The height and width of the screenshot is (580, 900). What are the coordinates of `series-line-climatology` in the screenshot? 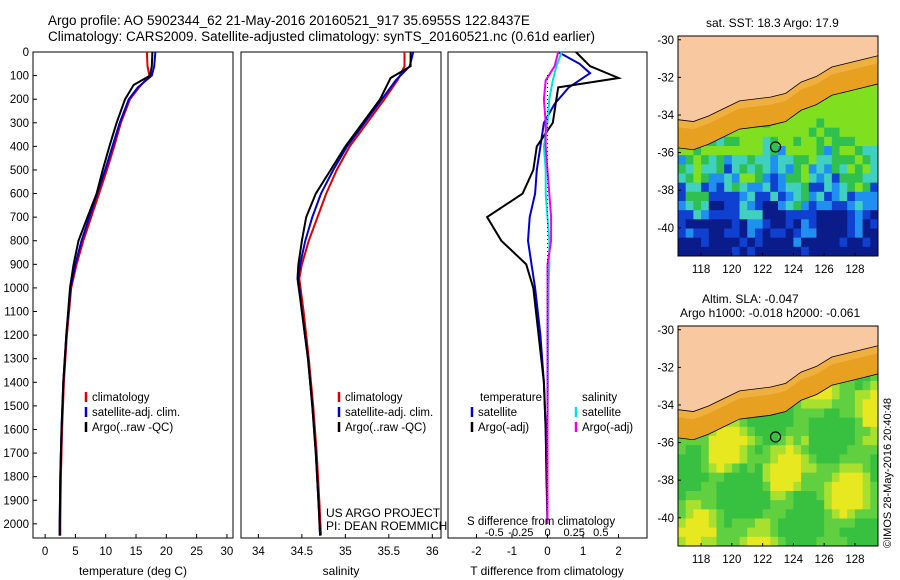 It's located at (105, 293).